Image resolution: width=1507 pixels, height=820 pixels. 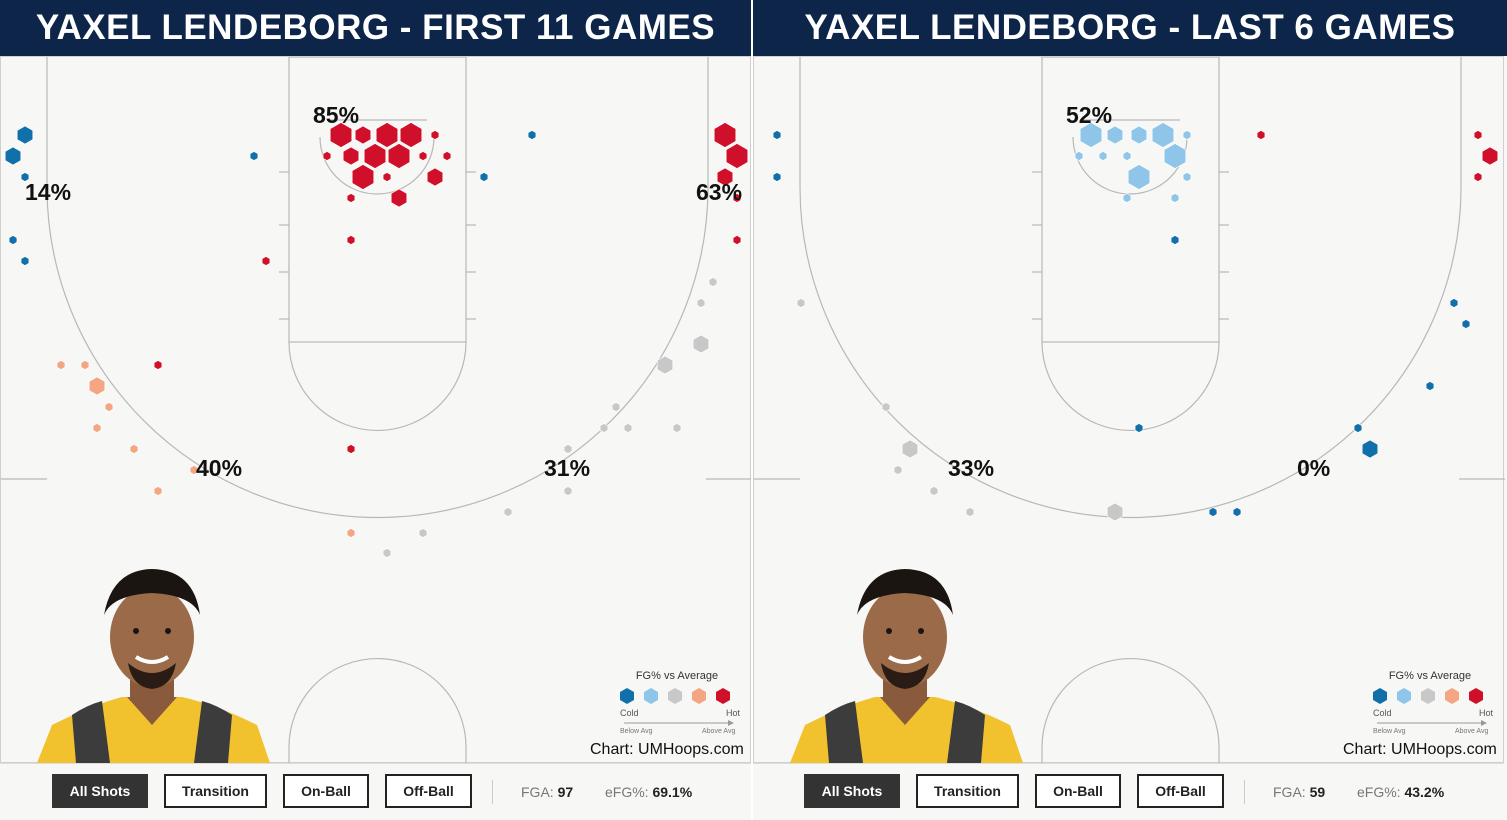 I want to click on restricted-arc, so click(x=377, y=165).